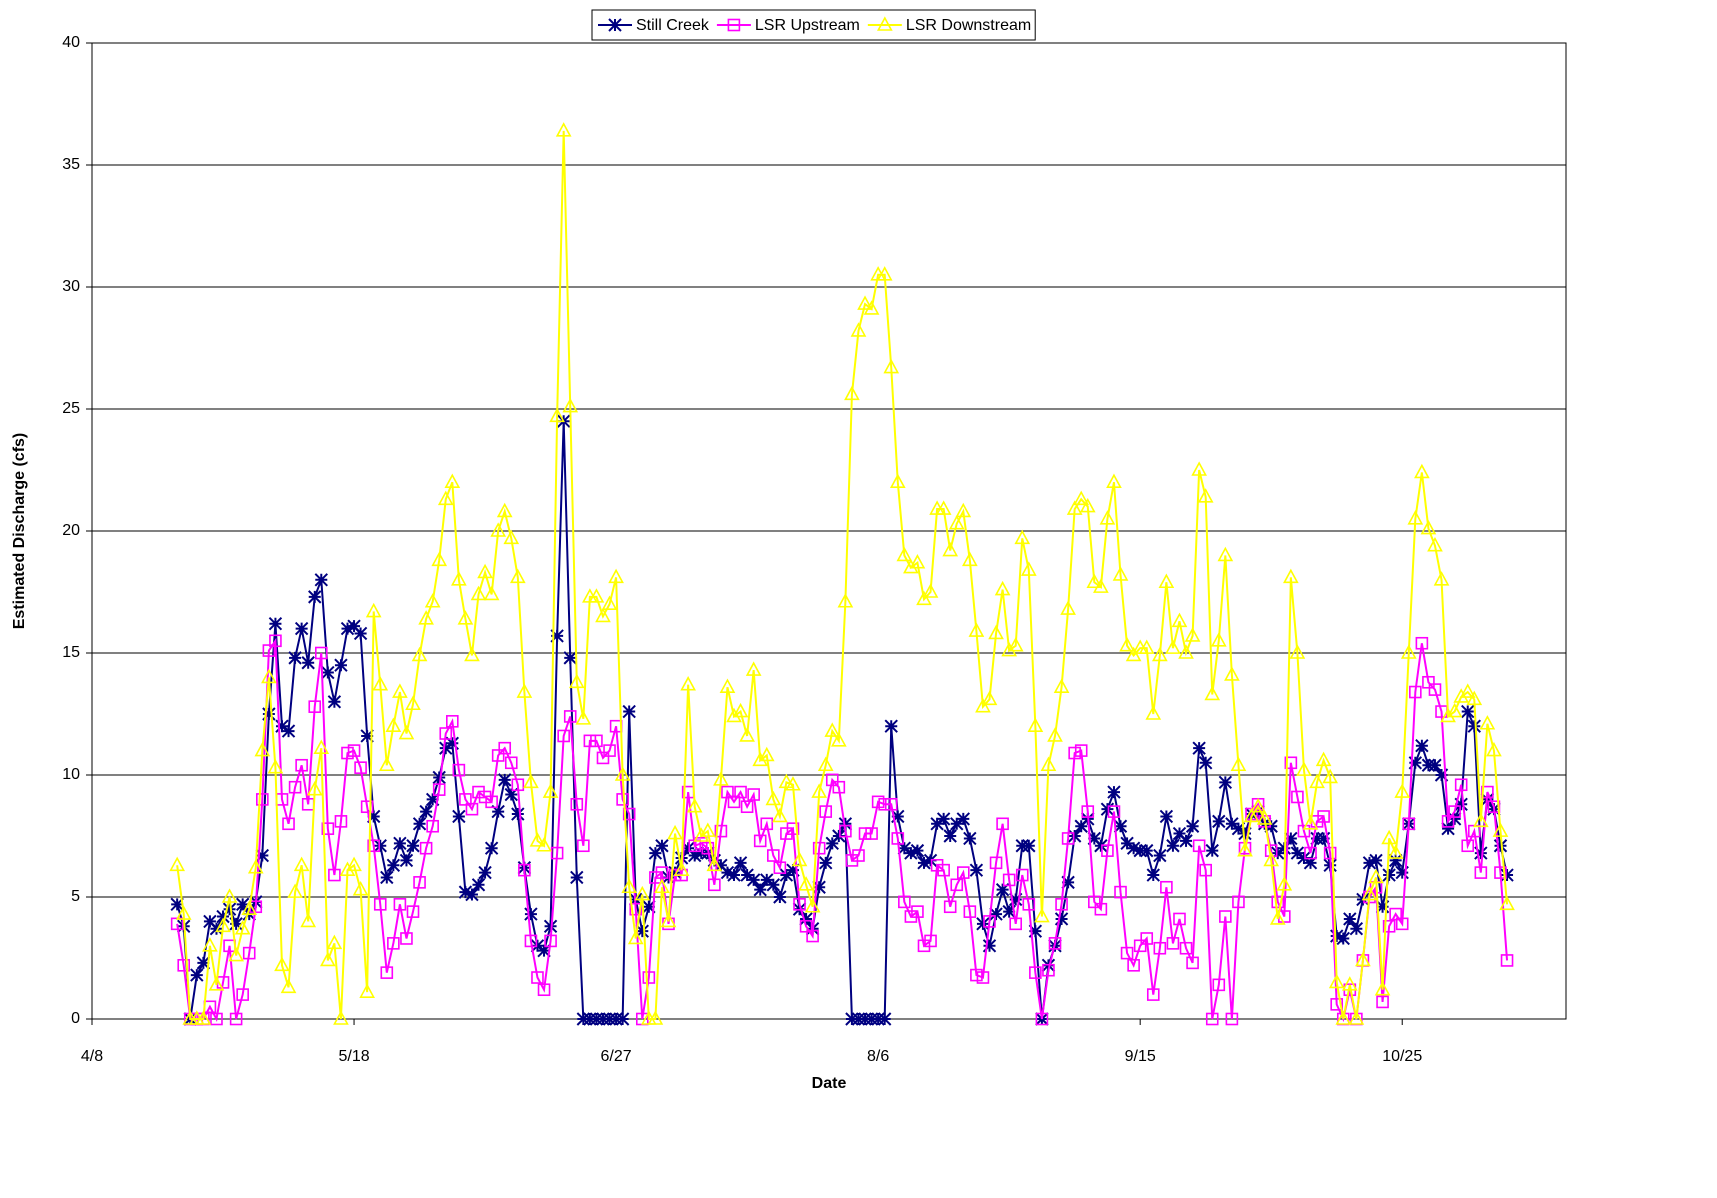  What do you see at coordinates (71, 530) in the screenshot?
I see `y-tick-label: 20` at bounding box center [71, 530].